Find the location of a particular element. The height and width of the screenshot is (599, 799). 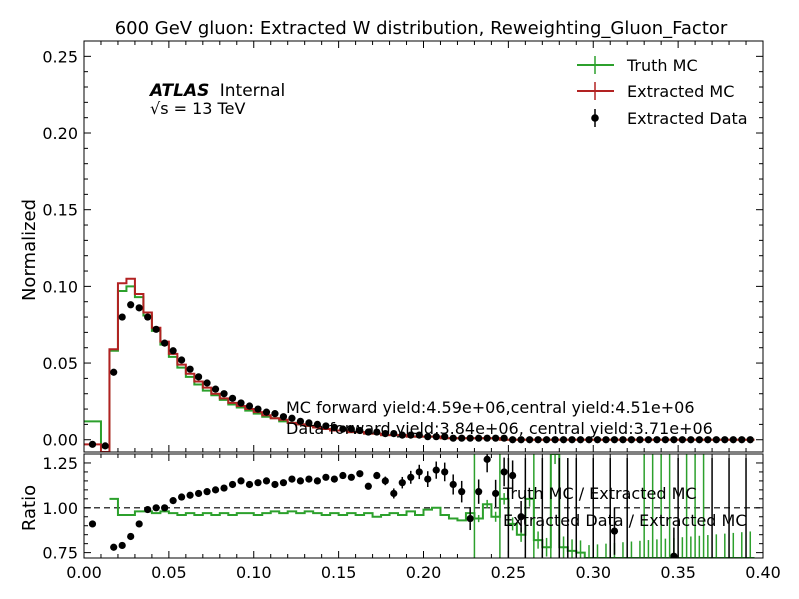

legend-label-extracted-mc: Extracted MC is located at coordinates (680, 91).